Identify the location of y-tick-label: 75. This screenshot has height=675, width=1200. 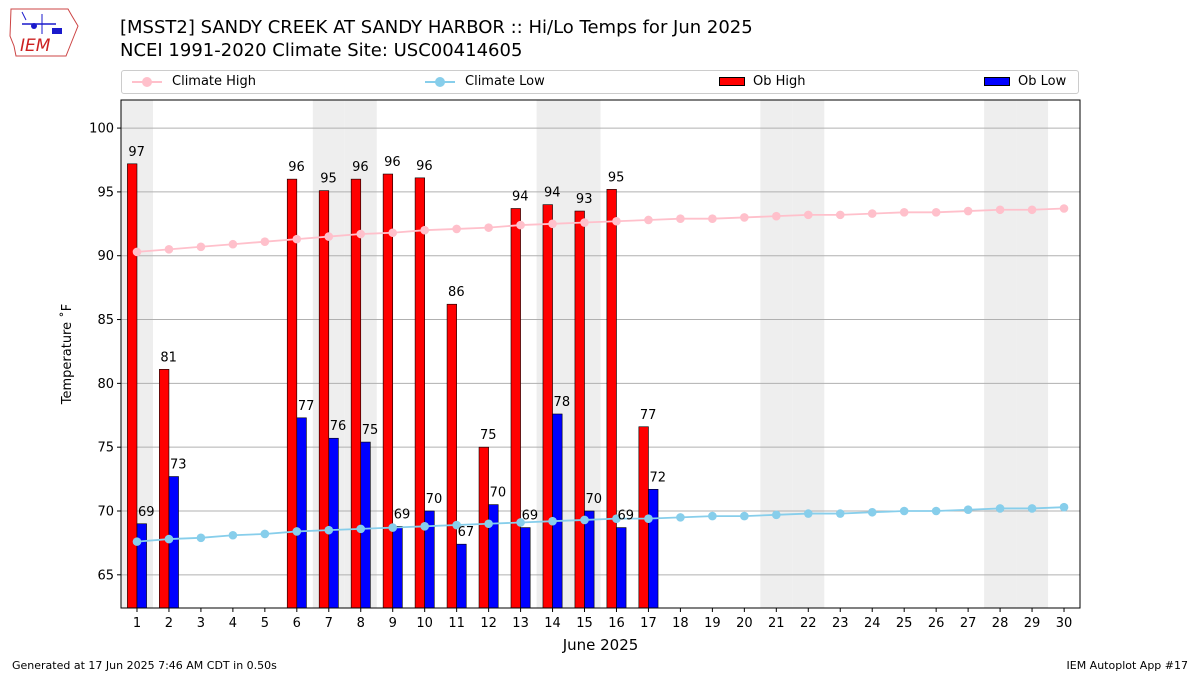
(105, 448).